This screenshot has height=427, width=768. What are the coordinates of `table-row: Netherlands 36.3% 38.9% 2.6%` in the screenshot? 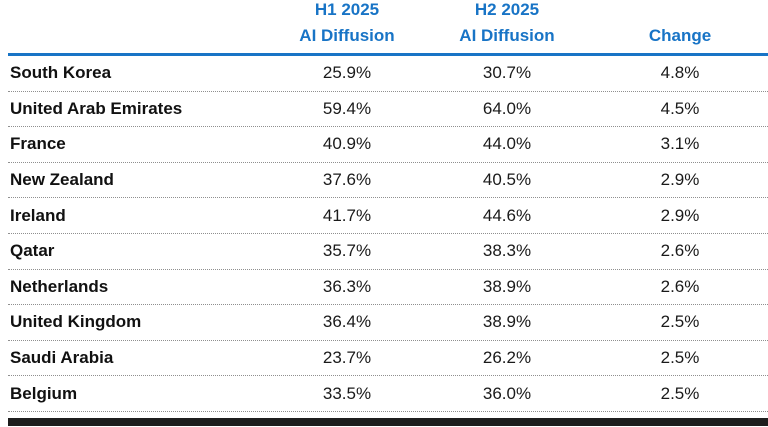 It's located at (388, 288).